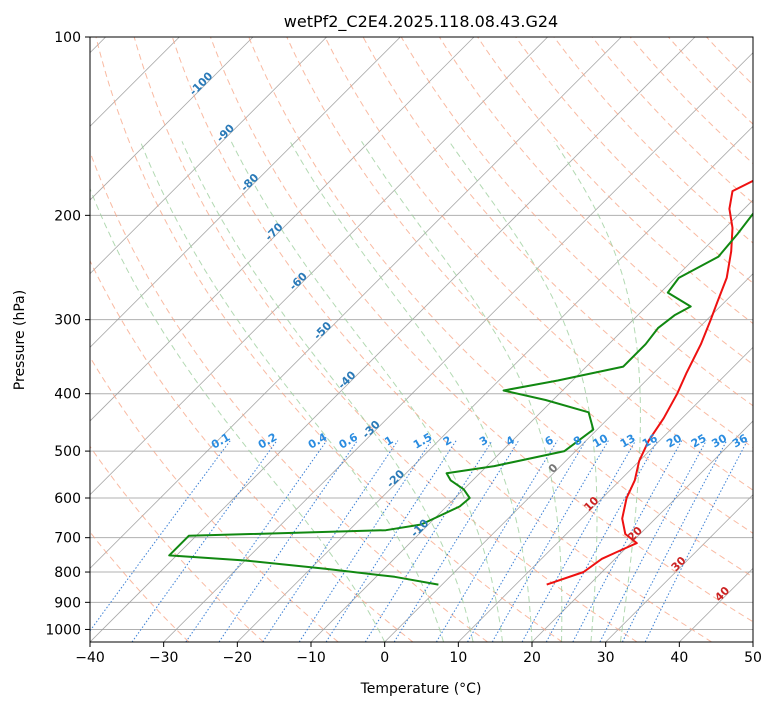 The image size is (775, 708). Describe the element at coordinates (67, 499) in the screenshot. I see `y-tick-label: 600` at that location.